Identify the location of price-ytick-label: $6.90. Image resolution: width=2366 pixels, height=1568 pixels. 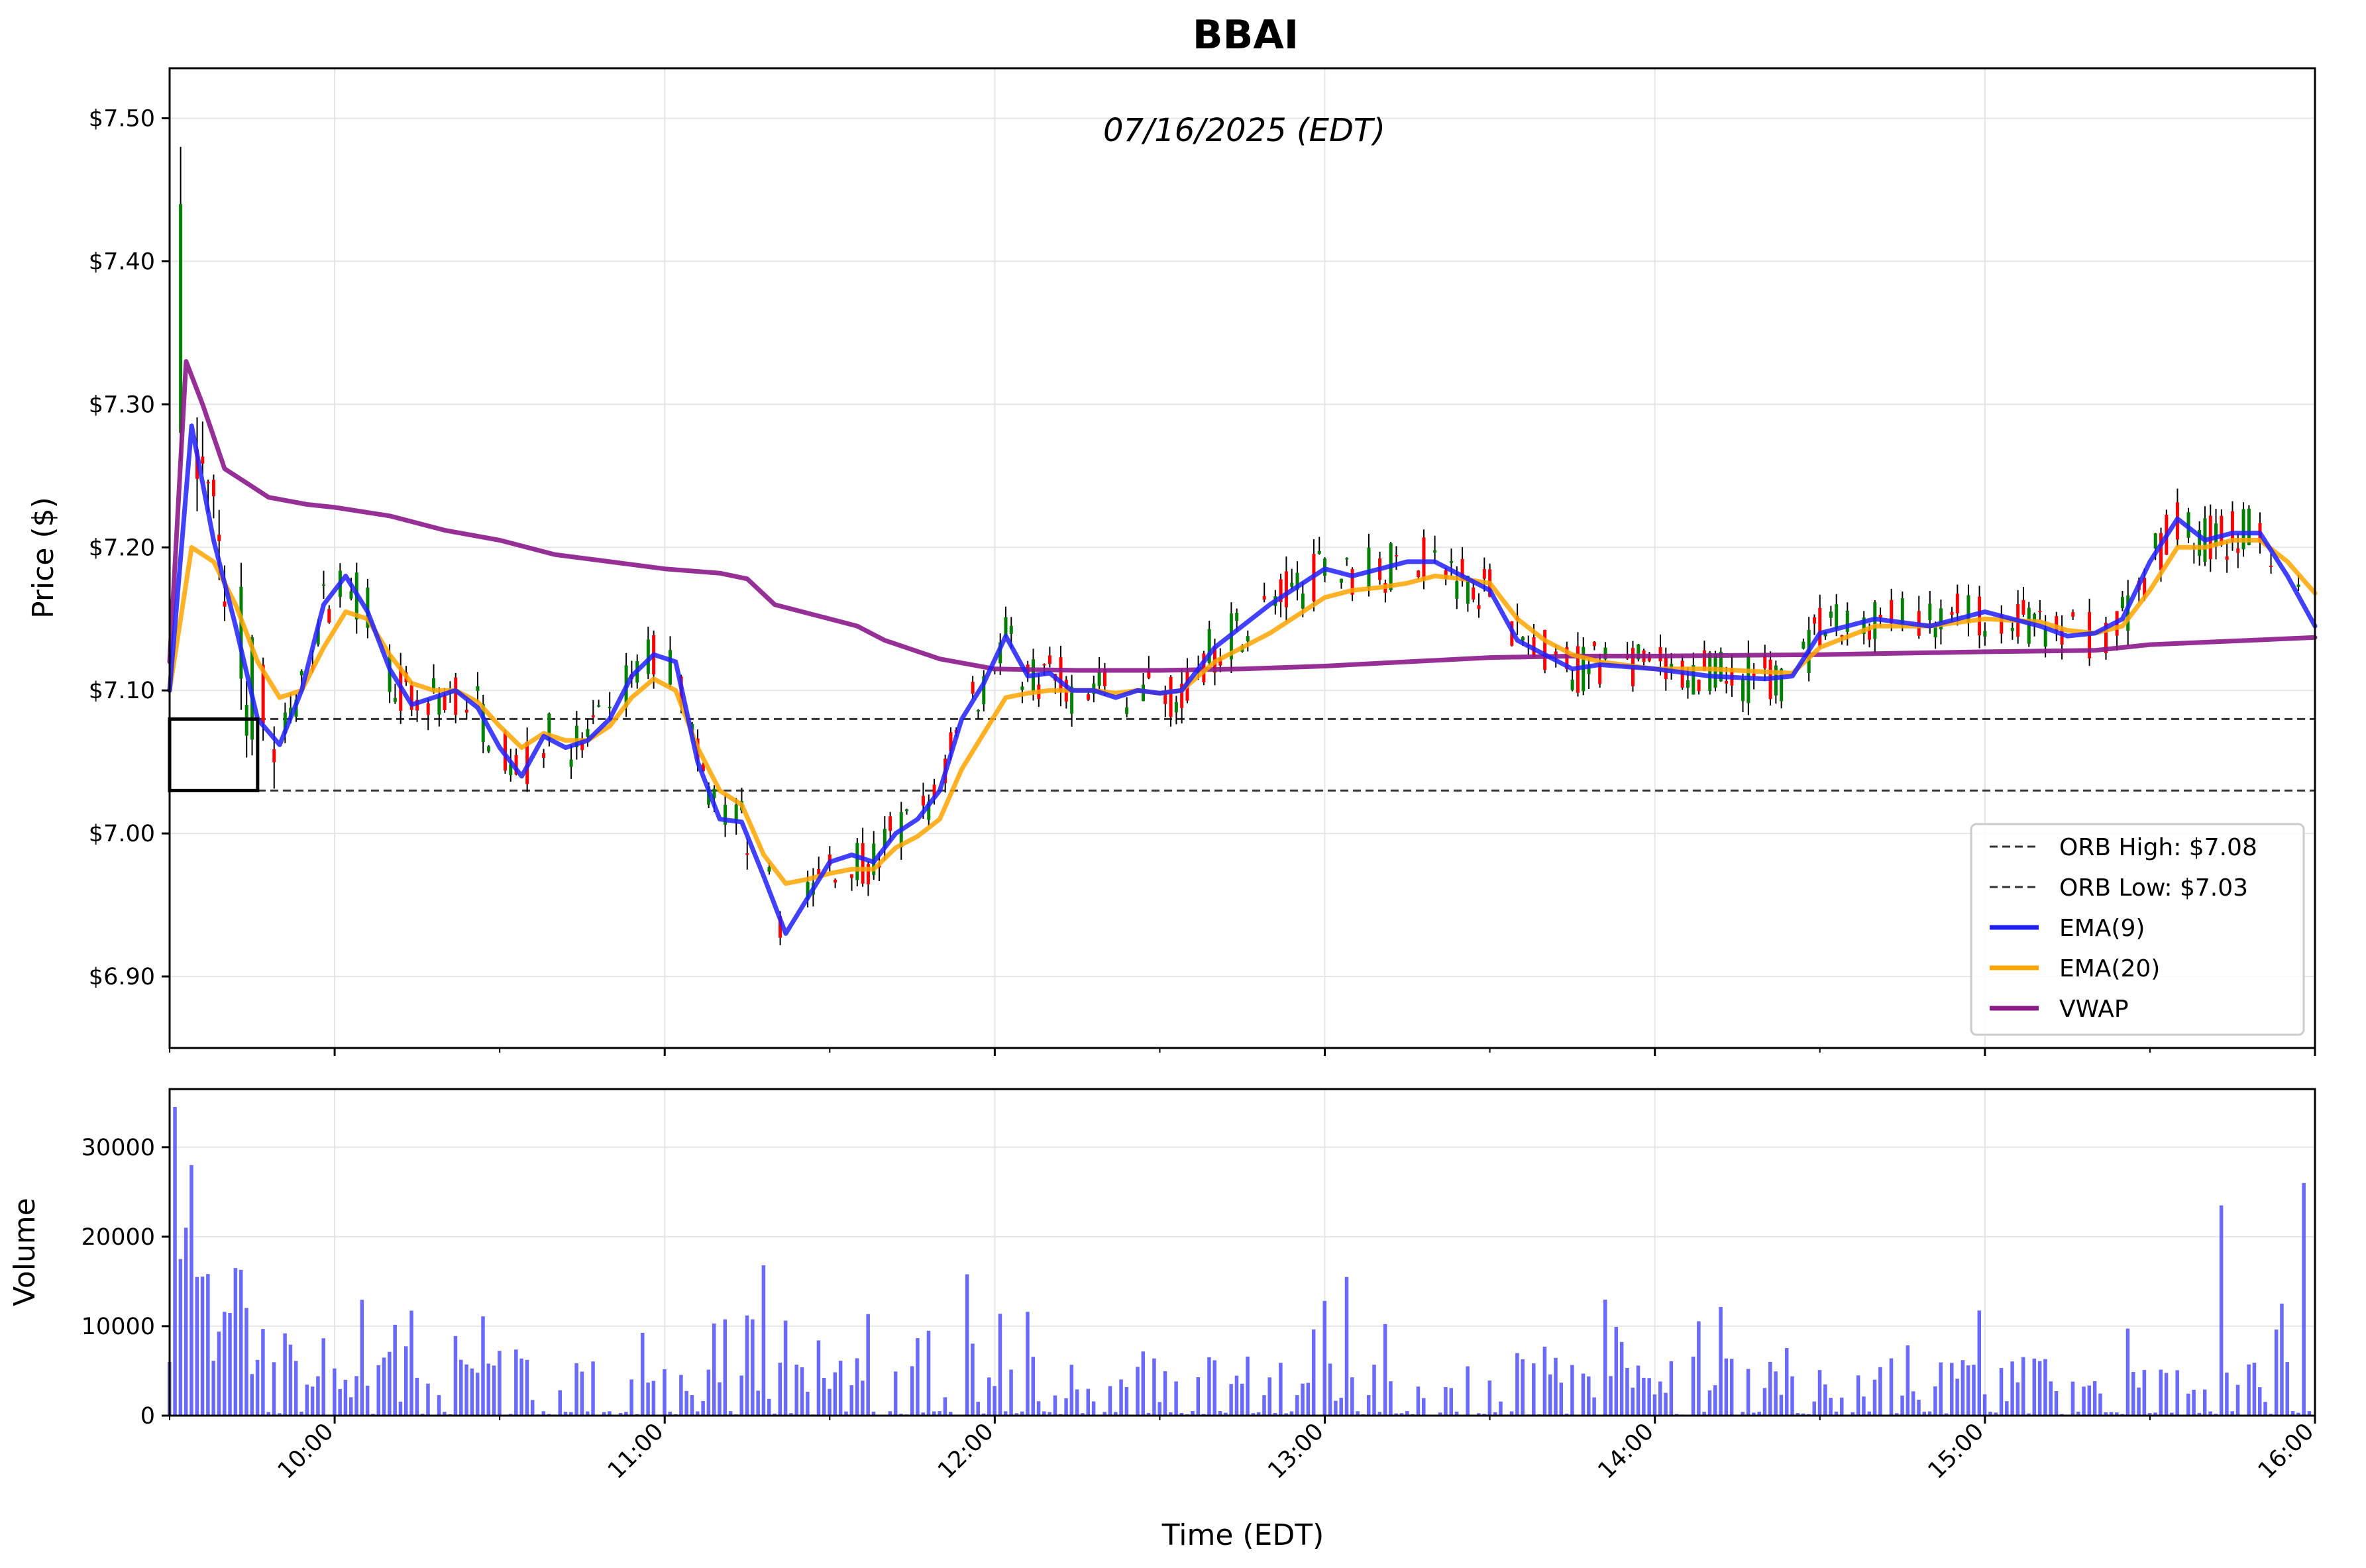
(122, 977).